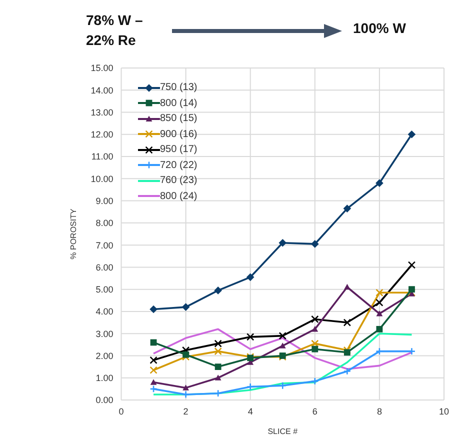  Describe the element at coordinates (179, 196) in the screenshot. I see `legend-label: 800 (24)` at that location.